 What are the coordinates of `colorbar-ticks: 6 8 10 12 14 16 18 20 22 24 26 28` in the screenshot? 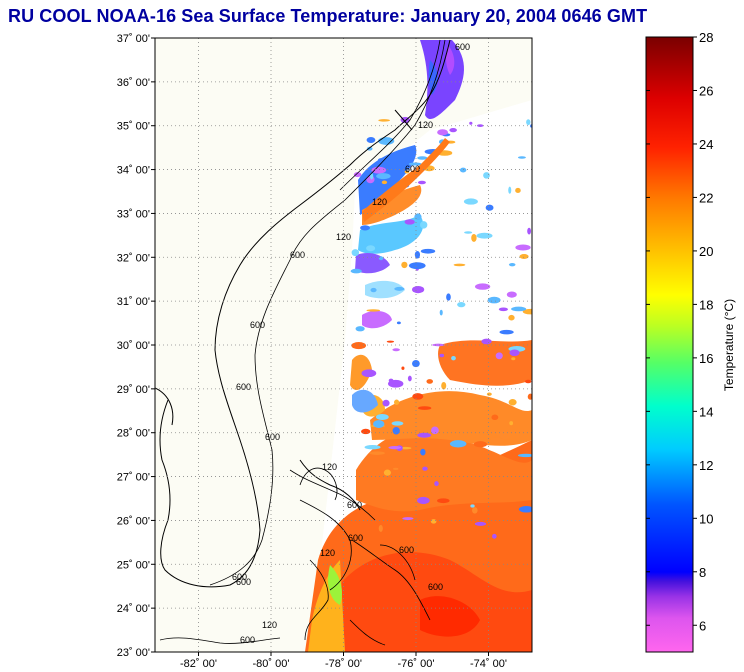 It's located at (679, 331).